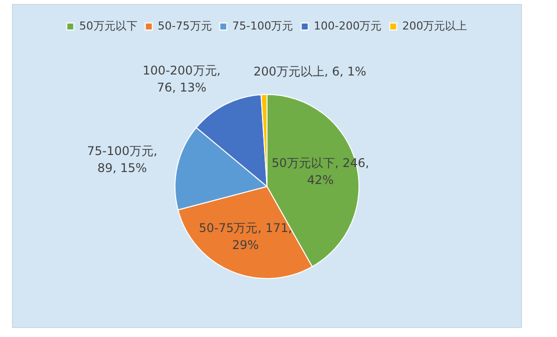 The image size is (557, 337). Describe the element at coordinates (181, 79) in the screenshot. I see `data-label: 100-200万元, 76, 13%` at that location.